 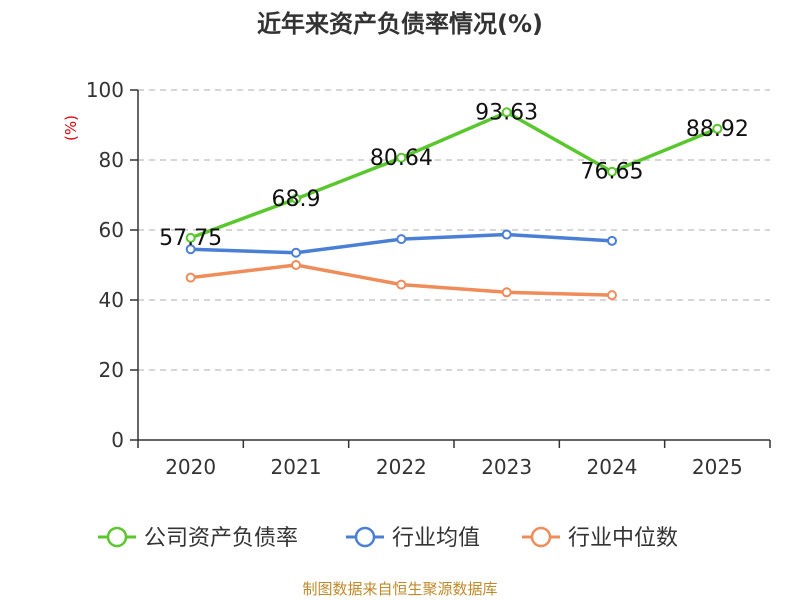 I want to click on data-label: 80.64, so click(x=401, y=158).